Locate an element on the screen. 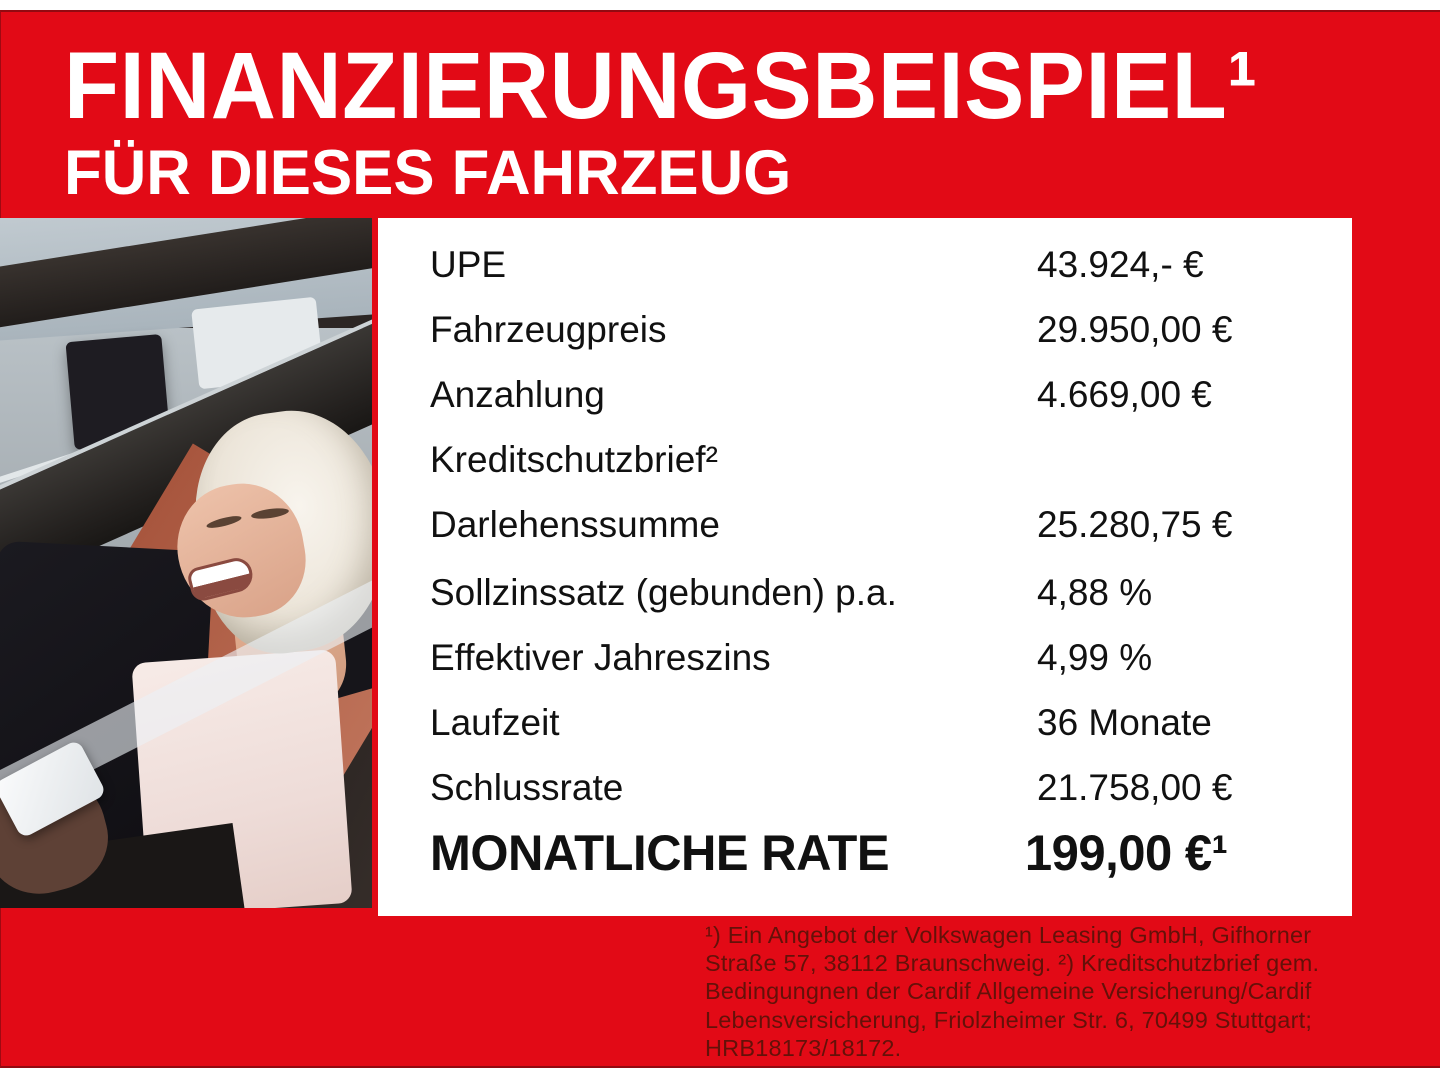 The height and width of the screenshot is (1080, 1440). row-label: Kreditschutzbrief² is located at coordinates (574, 459).